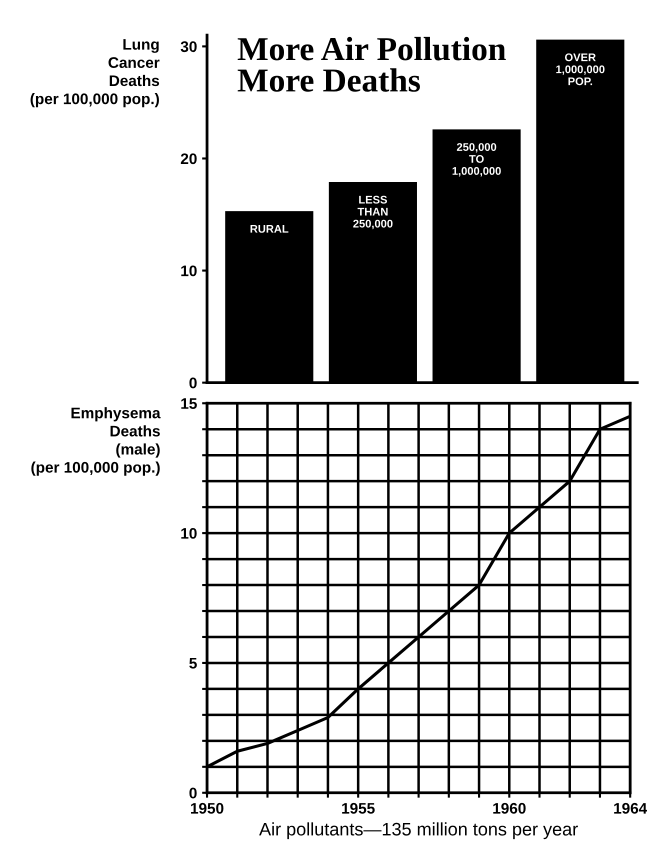 This screenshot has width=647, height=858. Describe the element at coordinates (418, 831) in the screenshot. I see `x-axis-title: Air pollutants—135 million tons per year` at that location.